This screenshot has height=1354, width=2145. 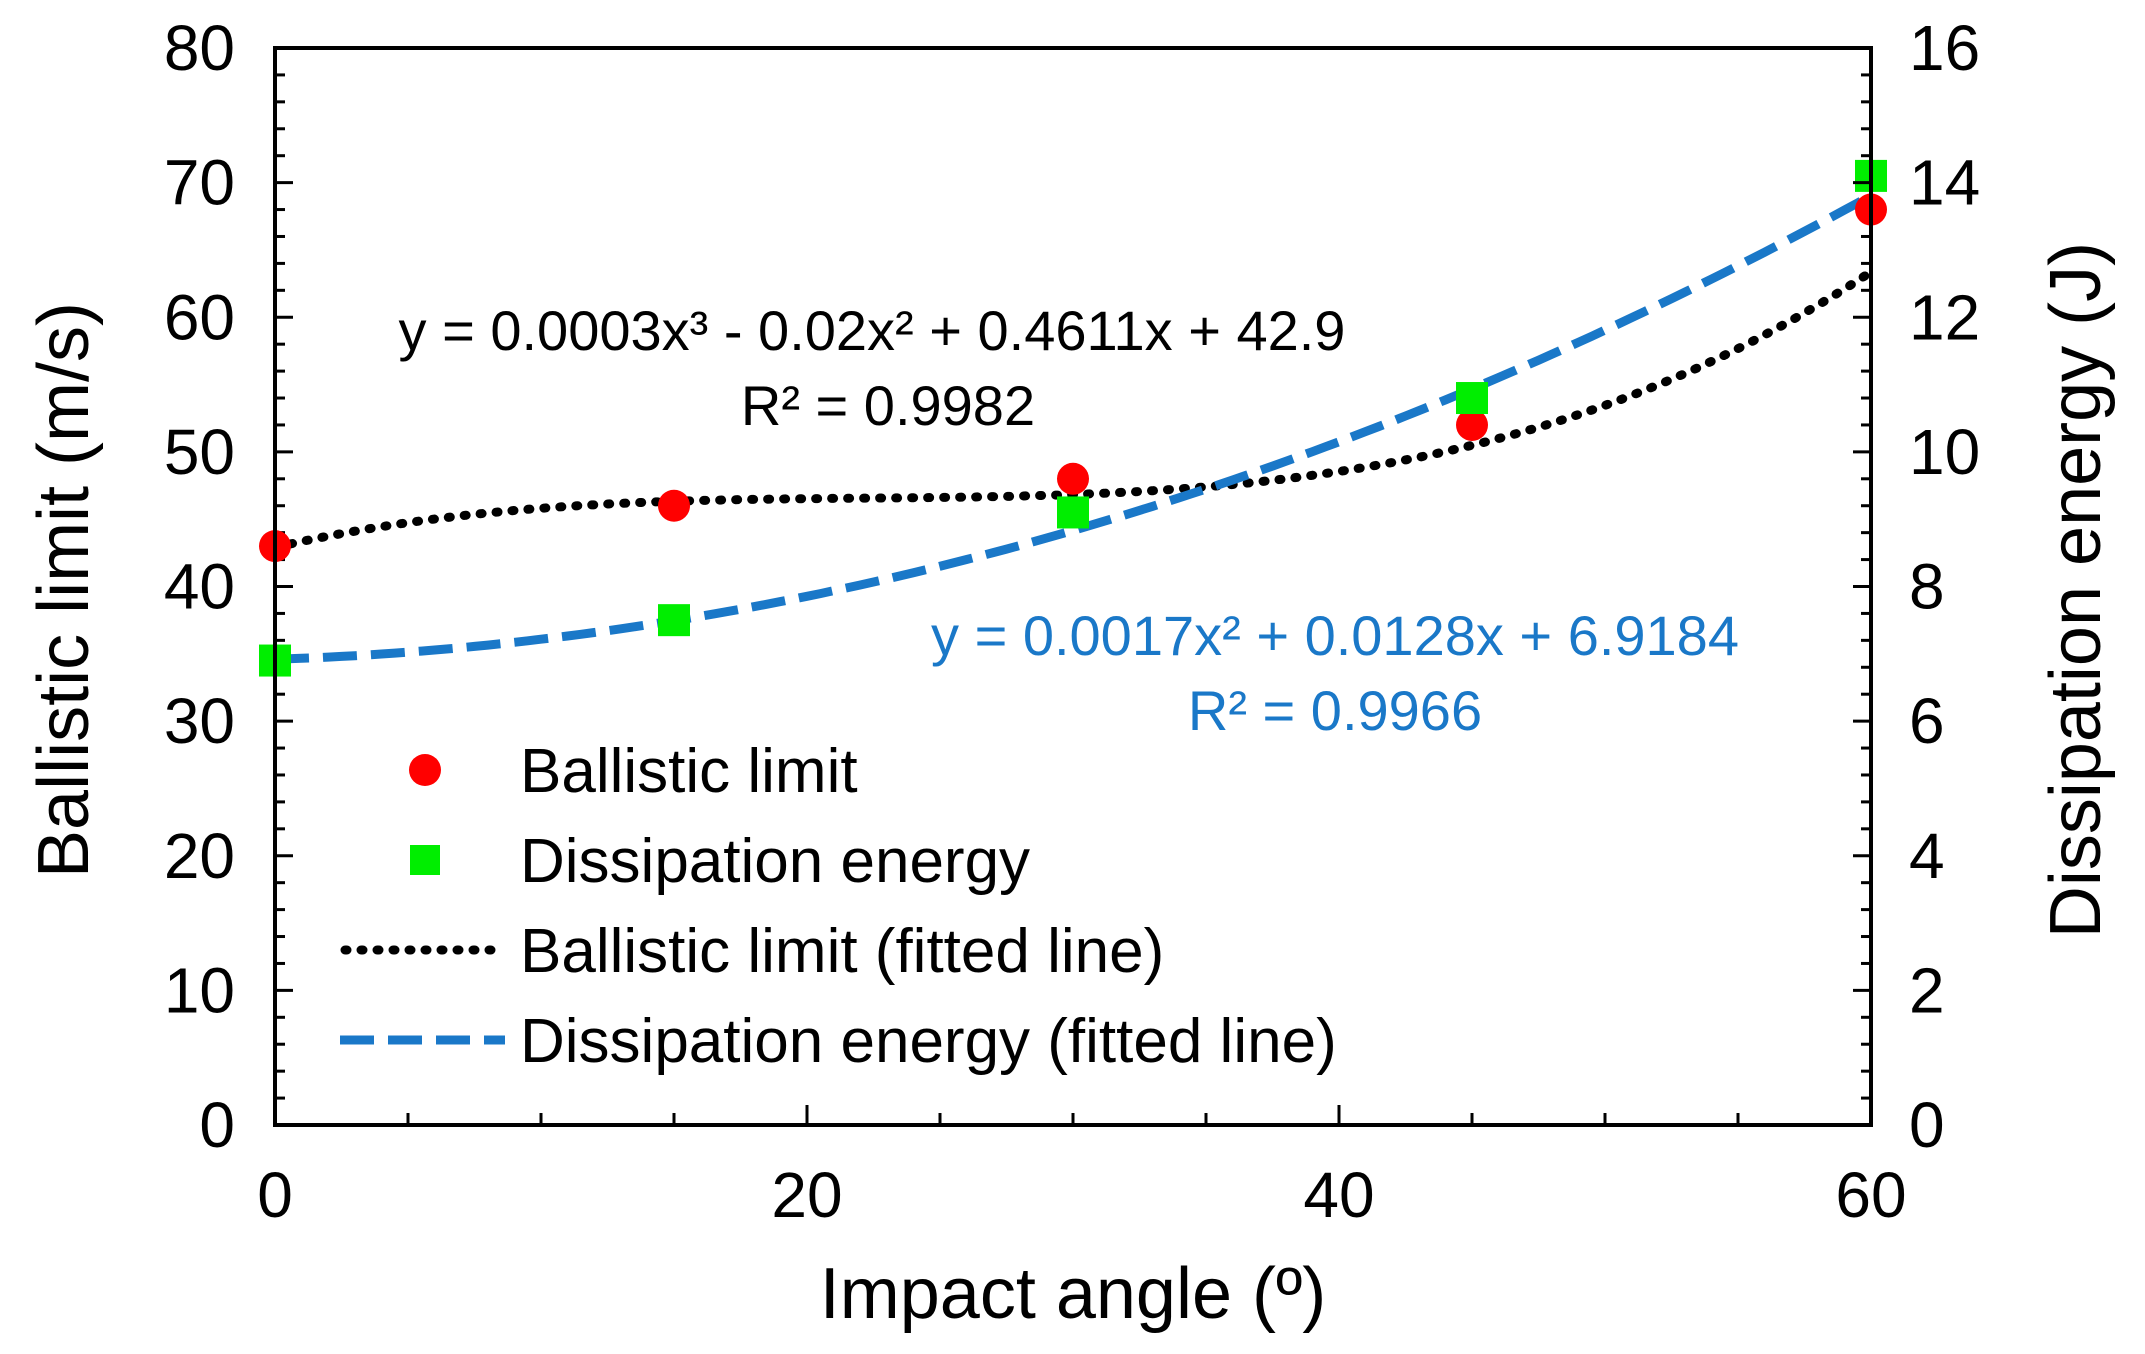 What do you see at coordinates (199, 452) in the screenshot?
I see `left-y-tick-label: 50` at bounding box center [199, 452].